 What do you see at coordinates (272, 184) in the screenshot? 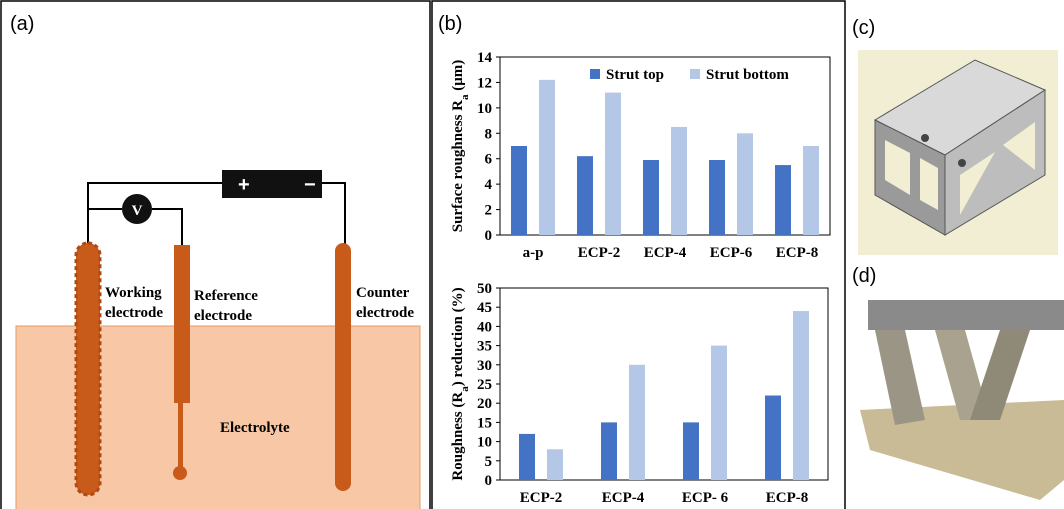
I see `battery` at bounding box center [272, 184].